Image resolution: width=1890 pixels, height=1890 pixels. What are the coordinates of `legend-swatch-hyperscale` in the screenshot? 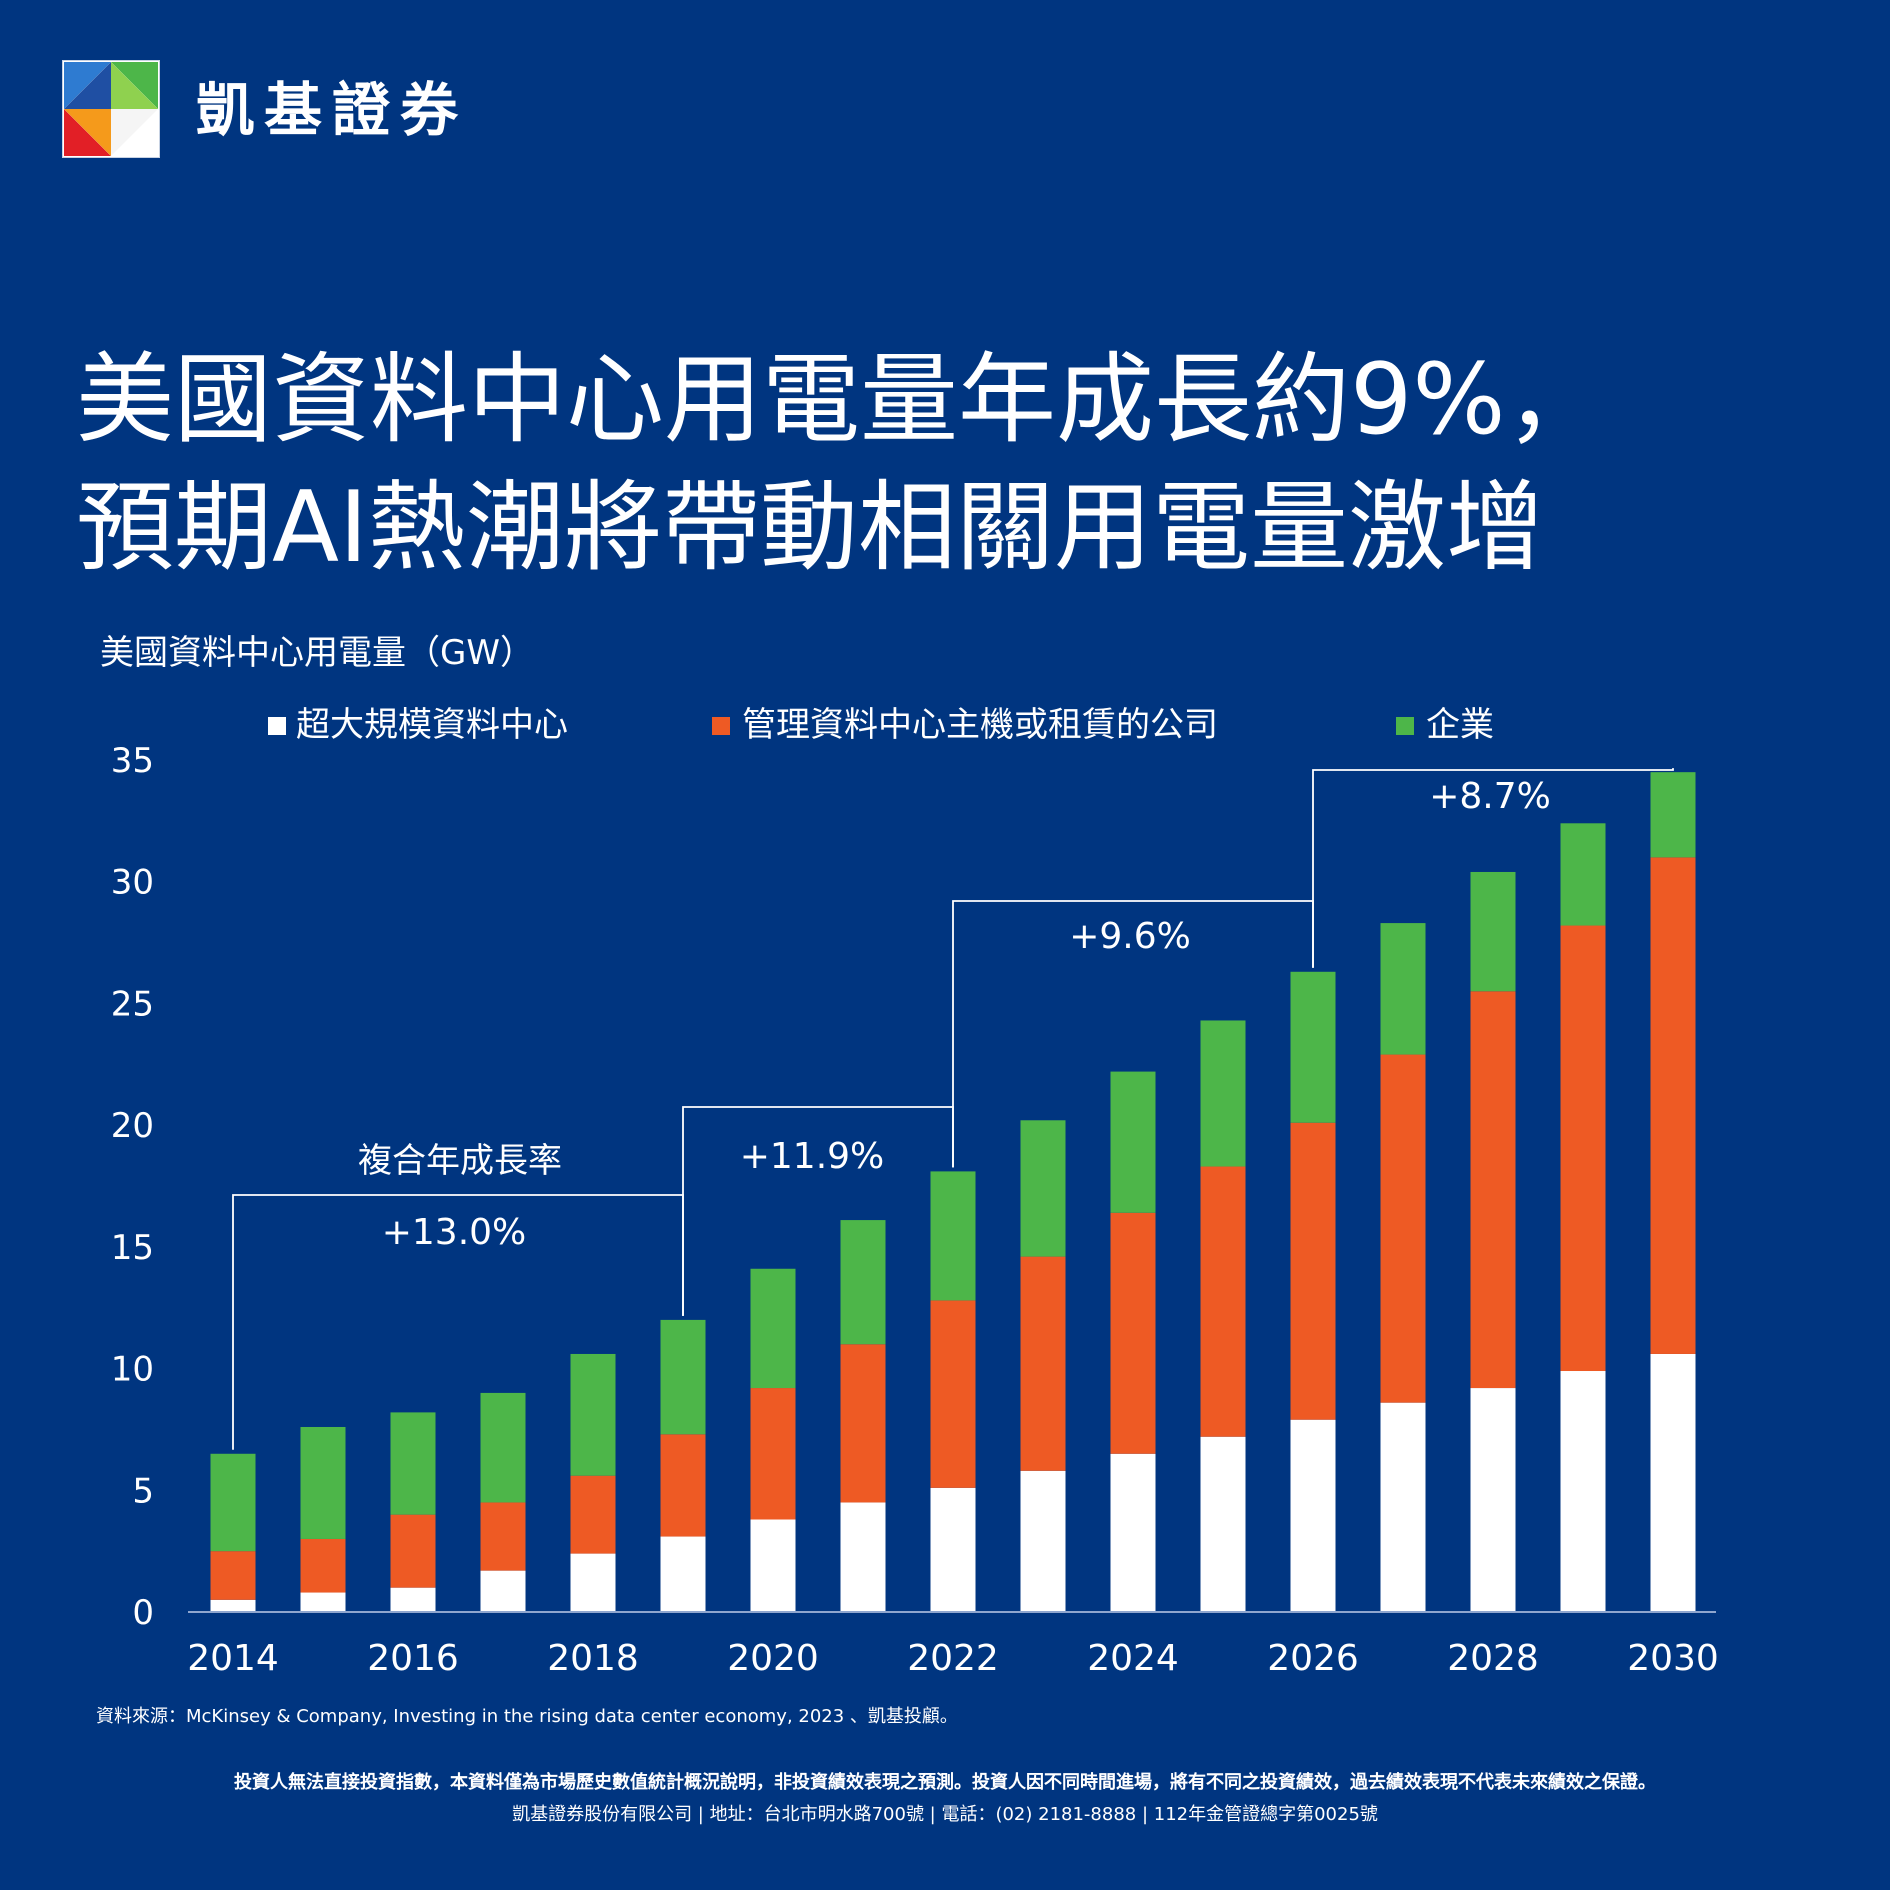 It's located at (277, 726).